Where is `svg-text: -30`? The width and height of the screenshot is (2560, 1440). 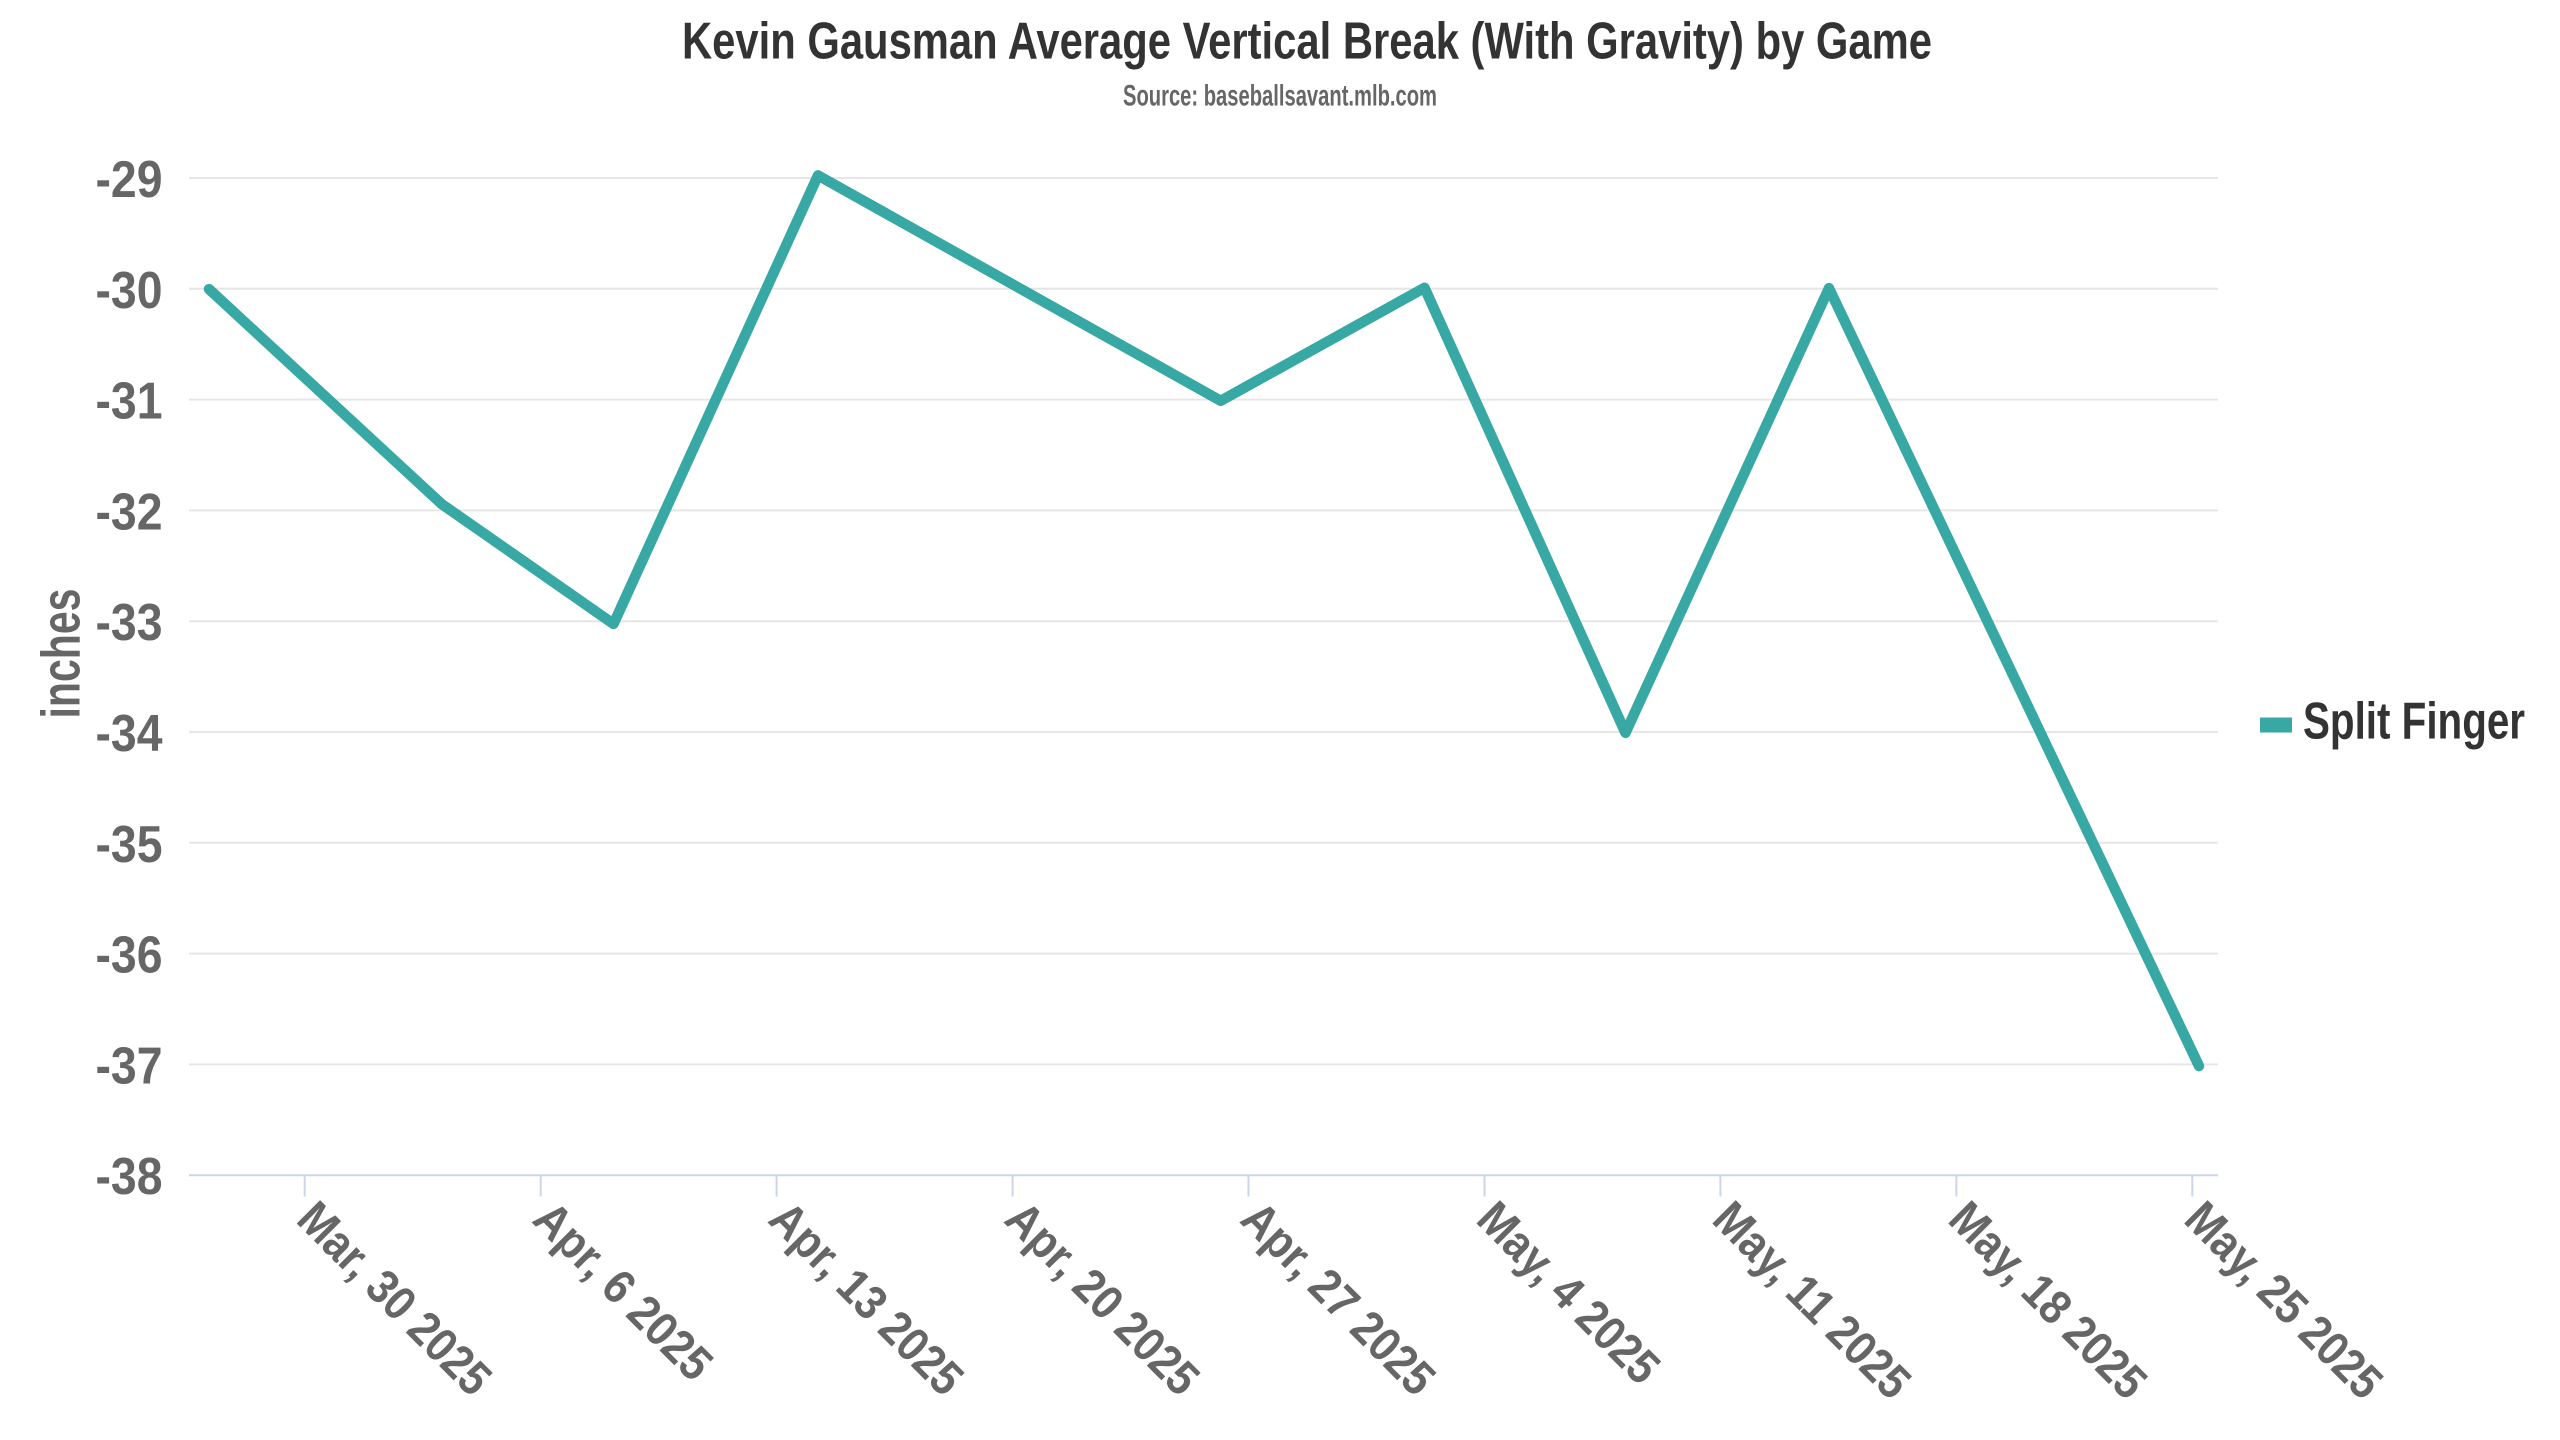 svg-text: -30 is located at coordinates (129, 291).